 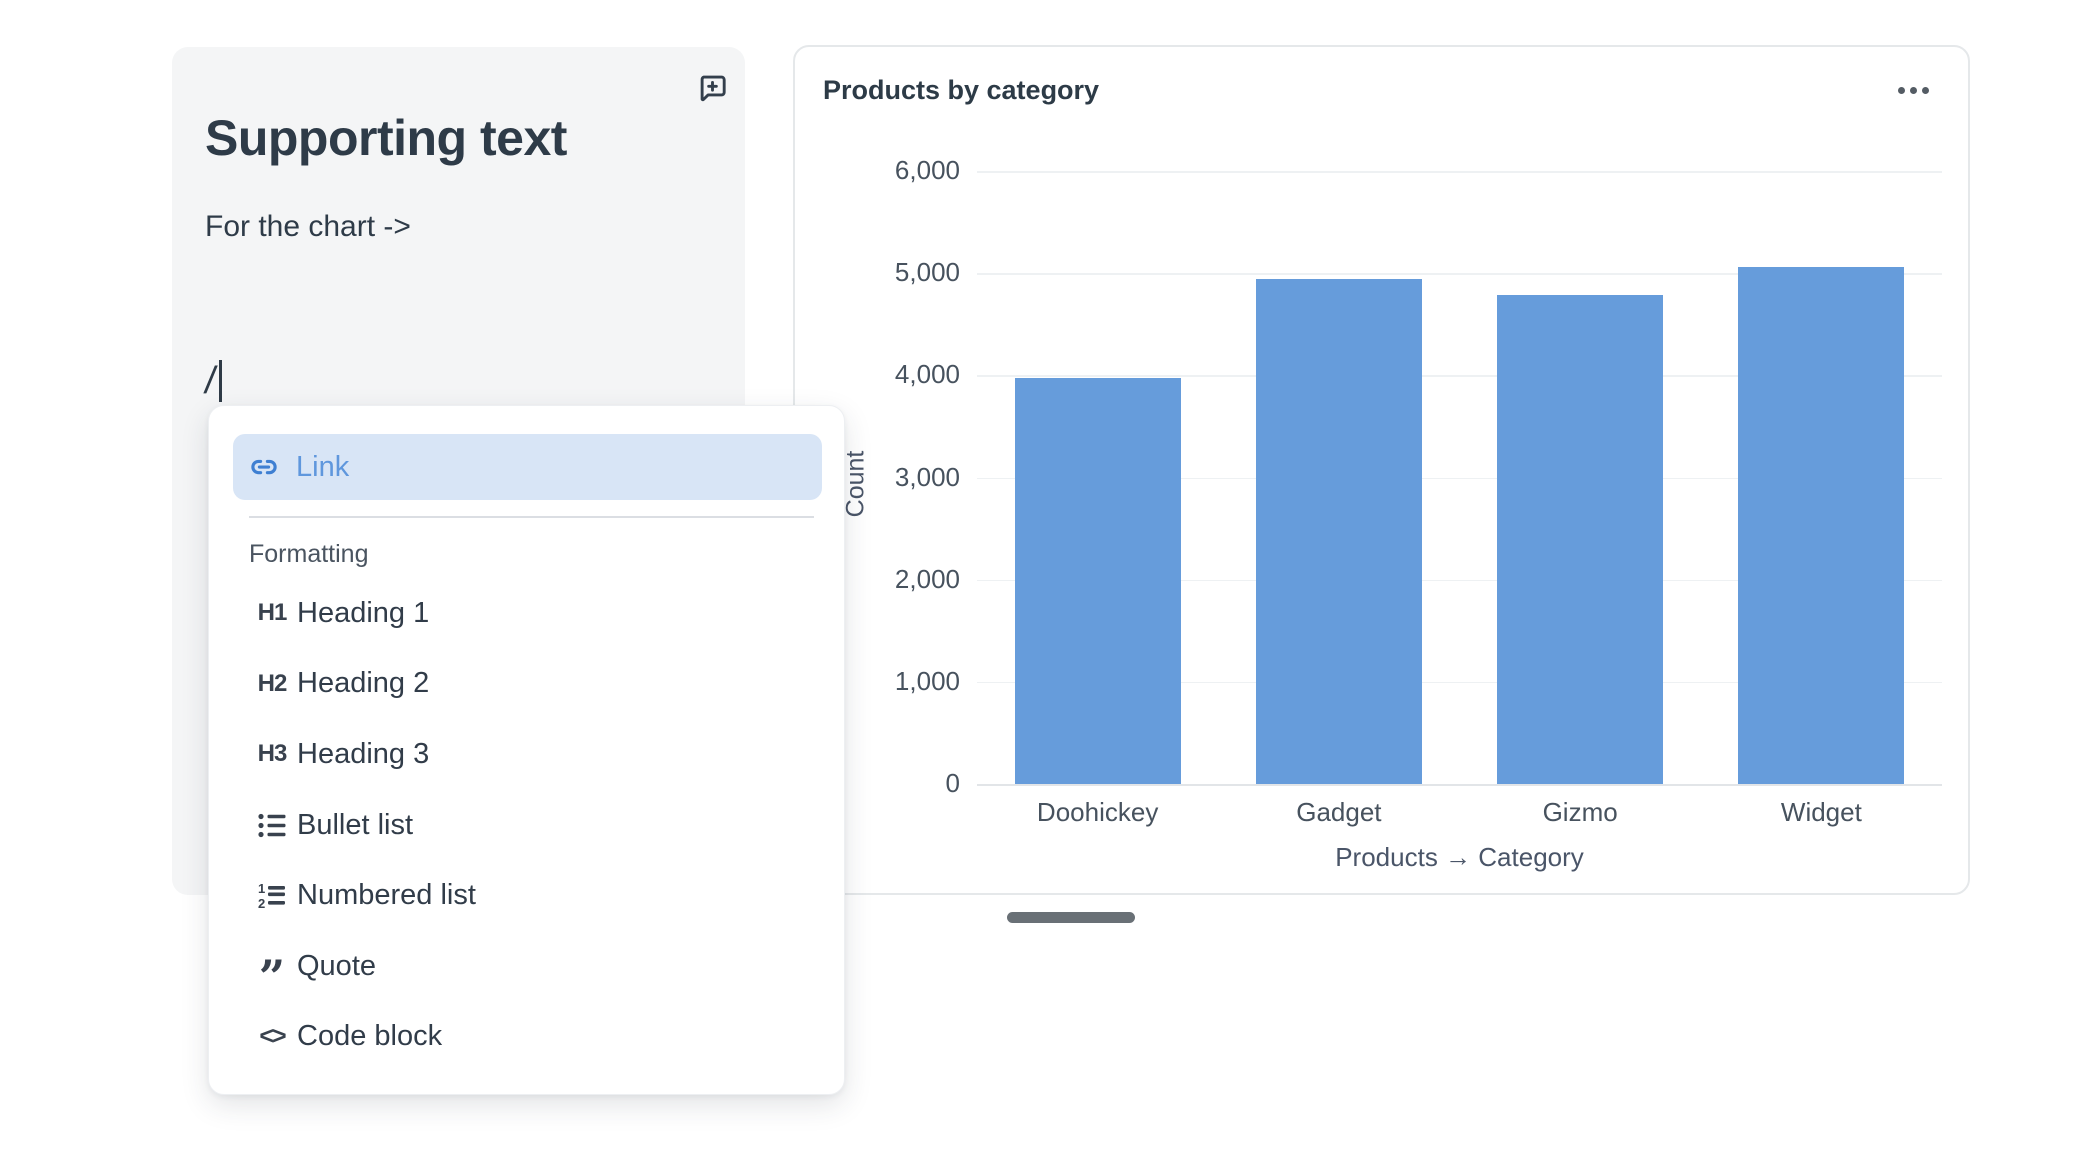 What do you see at coordinates (1071, 917) in the screenshot?
I see `scroll-indicator` at bounding box center [1071, 917].